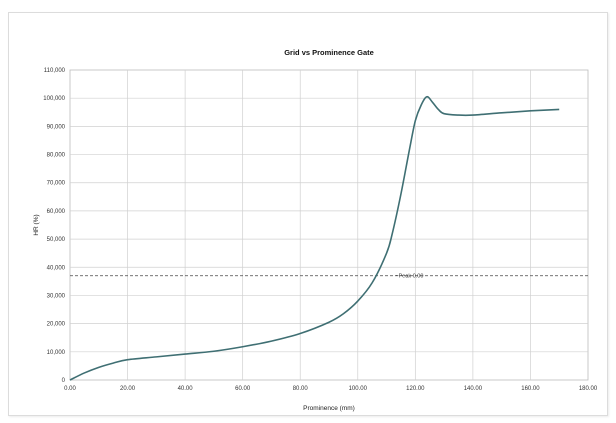  Describe the element at coordinates (56, 184) in the screenshot. I see `y-tick-label: 70,000` at that location.